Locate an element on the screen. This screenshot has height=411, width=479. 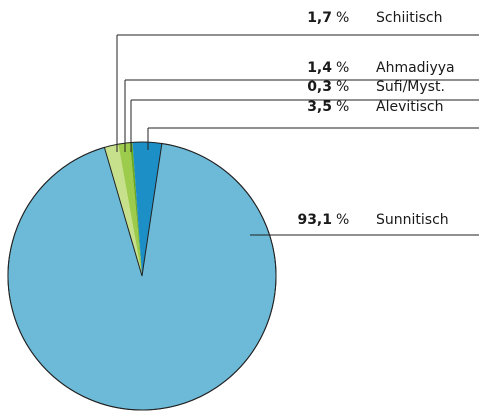
value-label: 3,5 is located at coordinates (319, 107).